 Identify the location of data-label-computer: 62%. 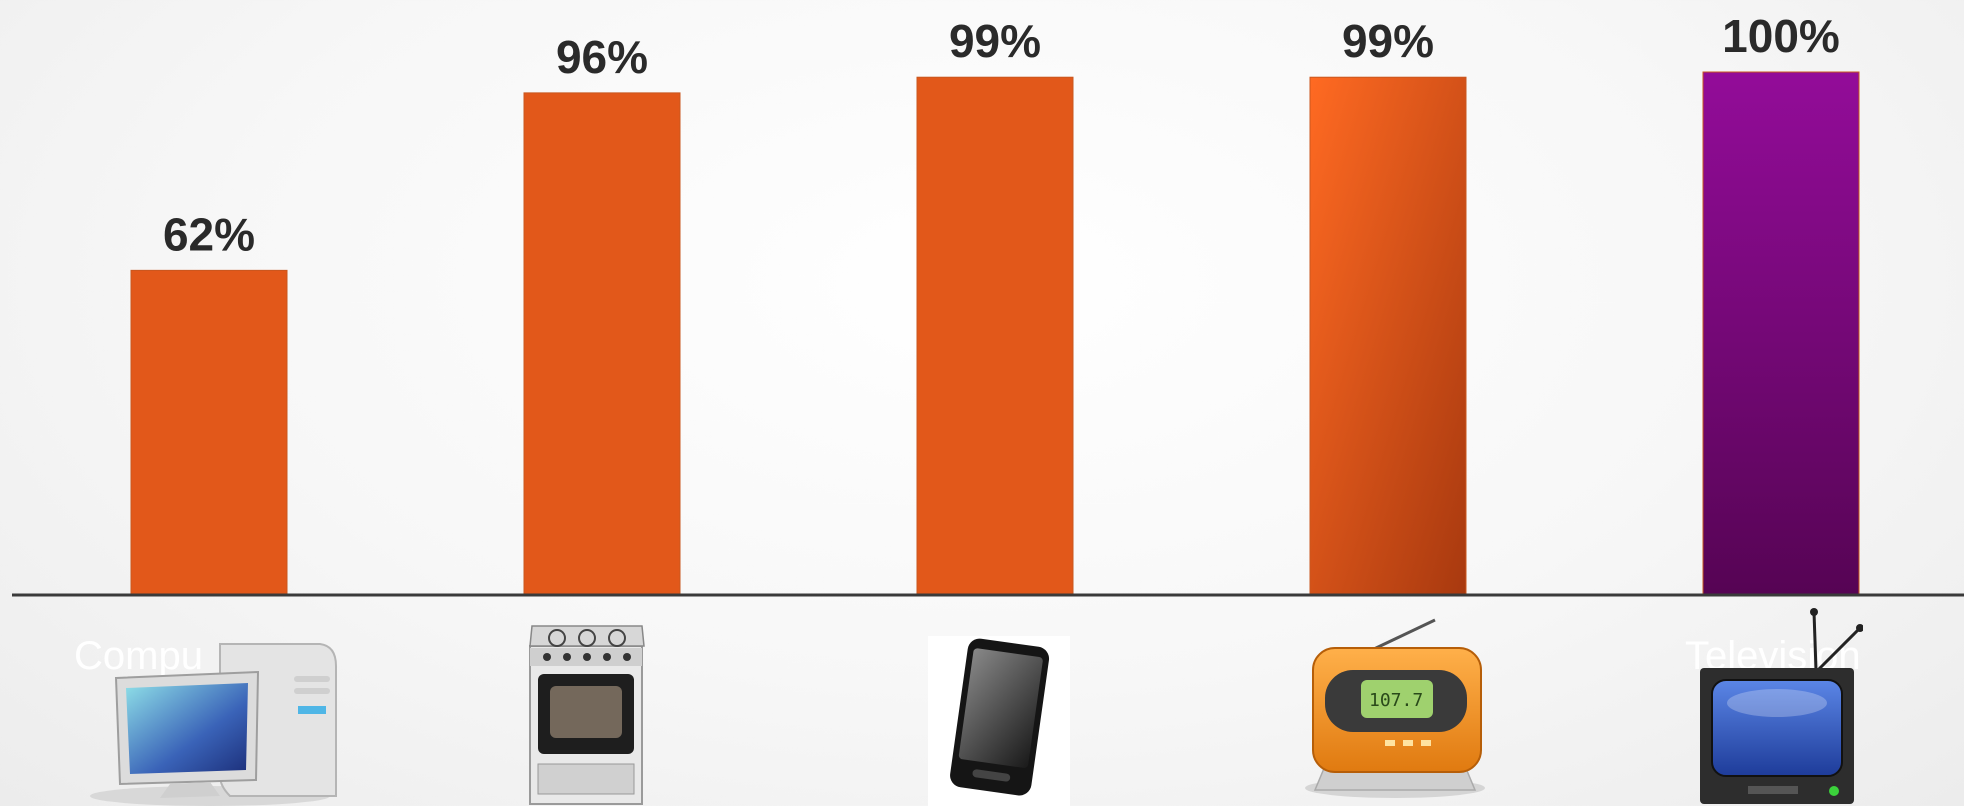
(209, 234).